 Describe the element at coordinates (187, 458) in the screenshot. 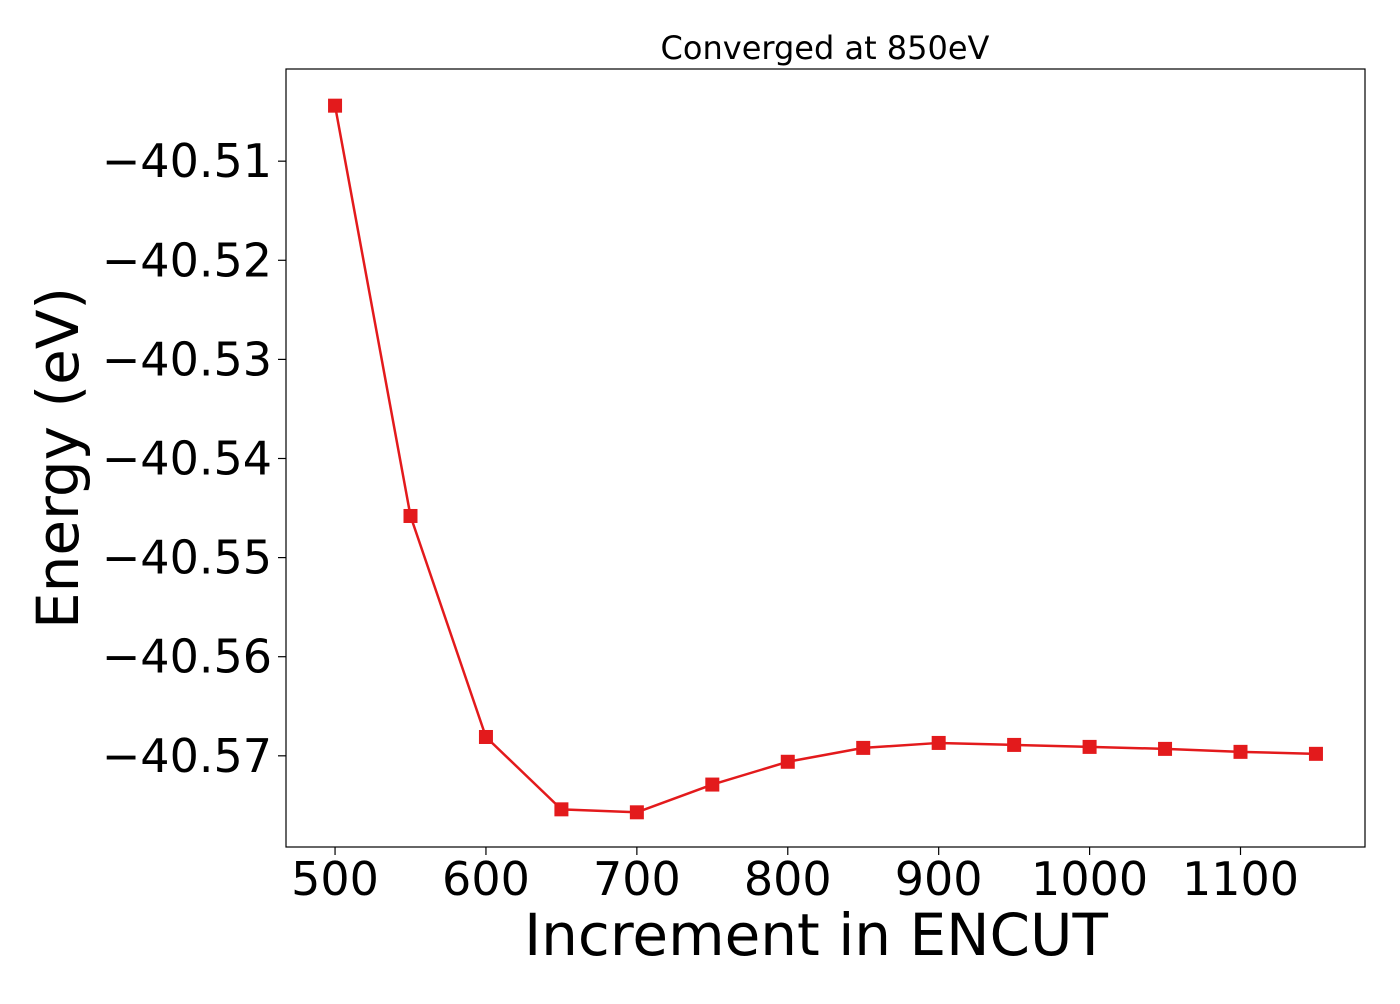

I see `y-tick-label: −40.54` at that location.